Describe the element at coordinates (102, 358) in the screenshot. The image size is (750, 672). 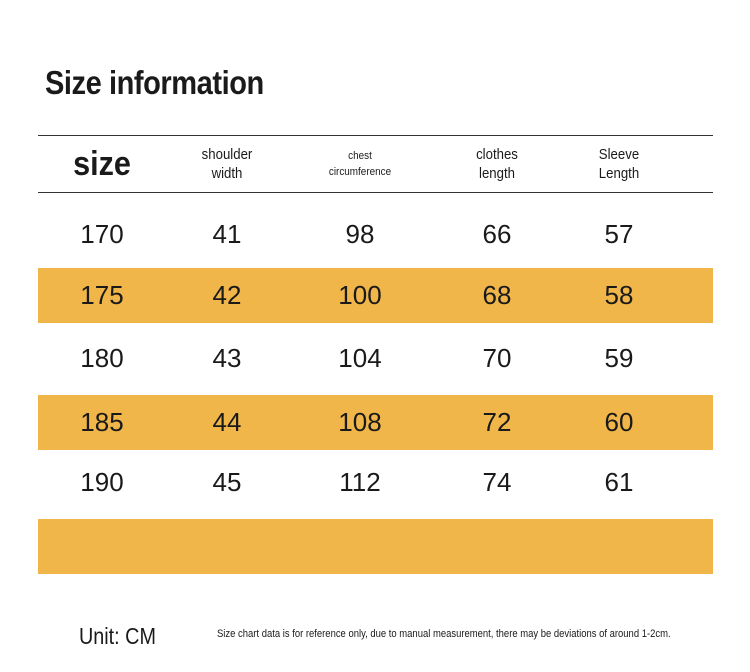
I see `cell-size: 180` at that location.